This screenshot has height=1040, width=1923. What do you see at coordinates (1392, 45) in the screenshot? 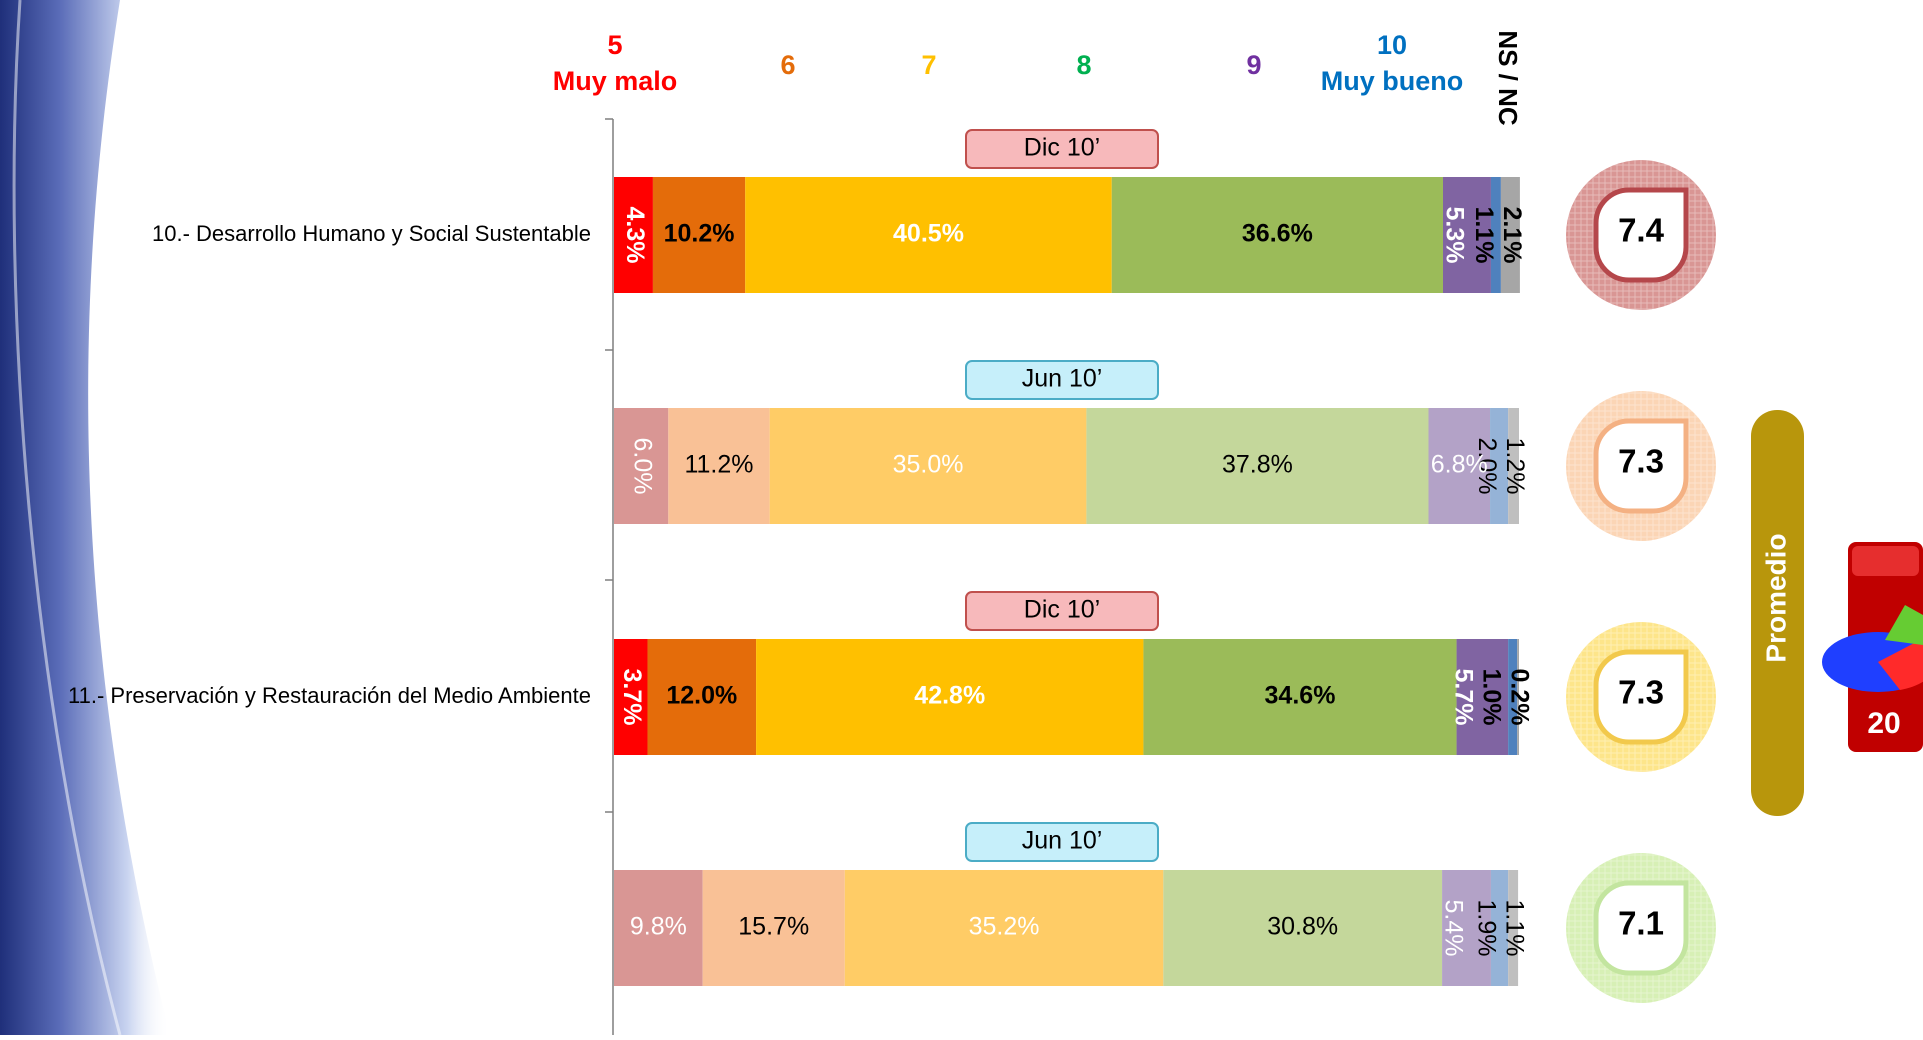
I see `legend-label: 10` at bounding box center [1392, 45].